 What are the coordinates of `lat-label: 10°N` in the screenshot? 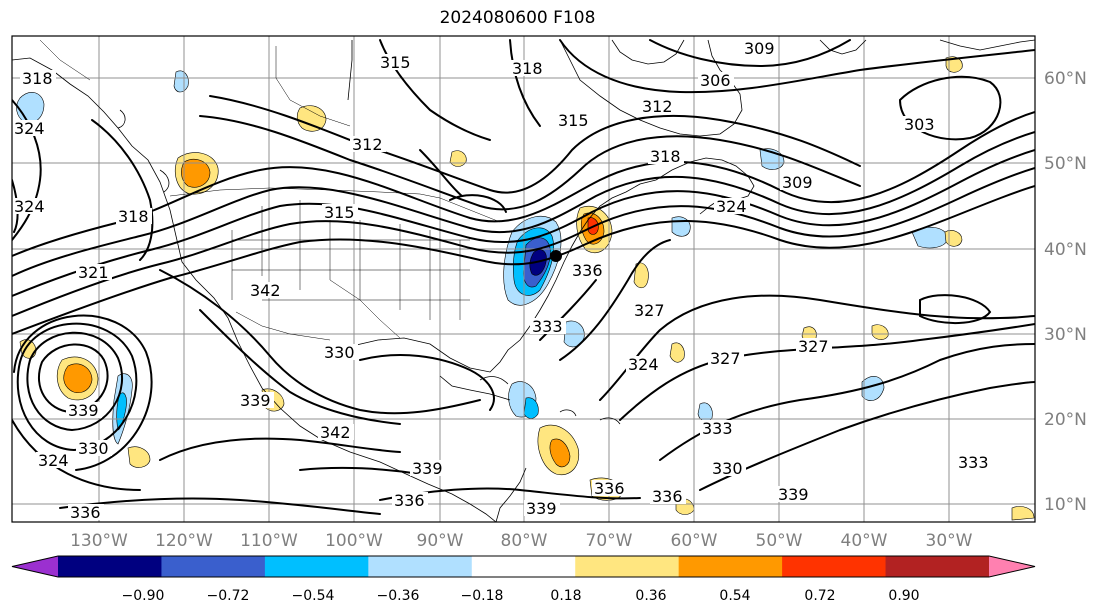 It's located at (1065, 505).